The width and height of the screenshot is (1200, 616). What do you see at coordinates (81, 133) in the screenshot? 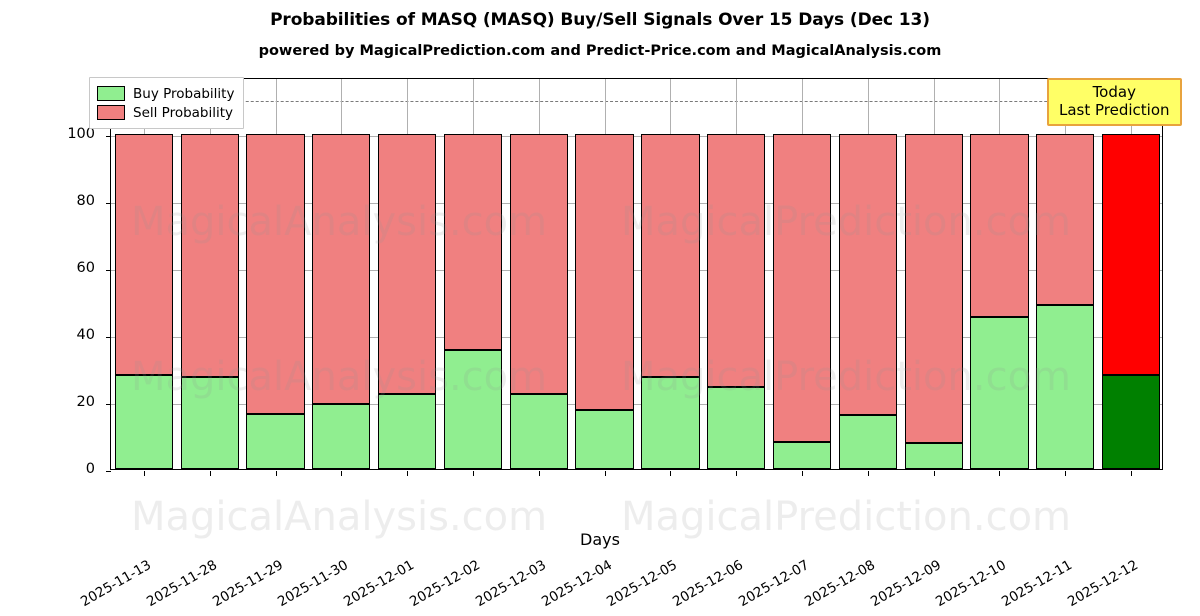
I see `y-axis-tick-label: 100` at bounding box center [81, 133].